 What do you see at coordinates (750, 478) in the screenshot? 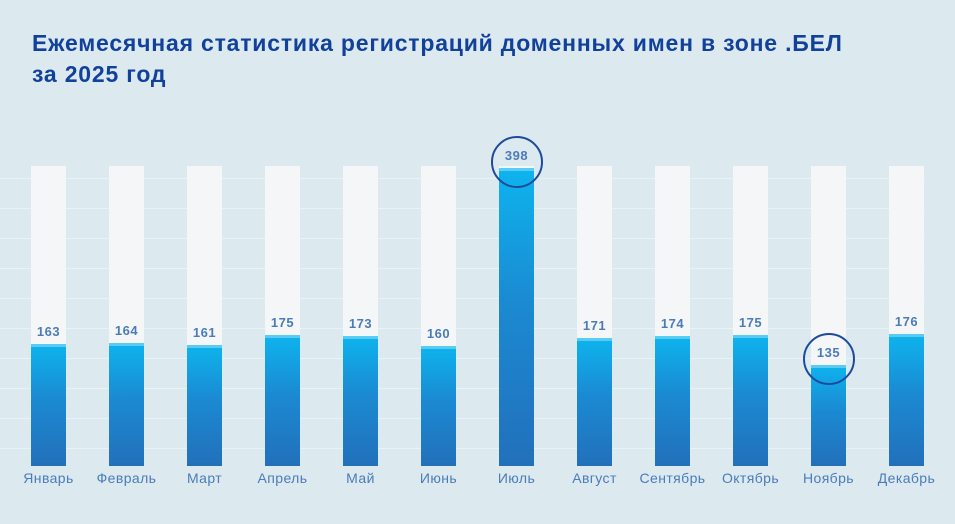
I see `x-axis-label: Октябрь` at bounding box center [750, 478].